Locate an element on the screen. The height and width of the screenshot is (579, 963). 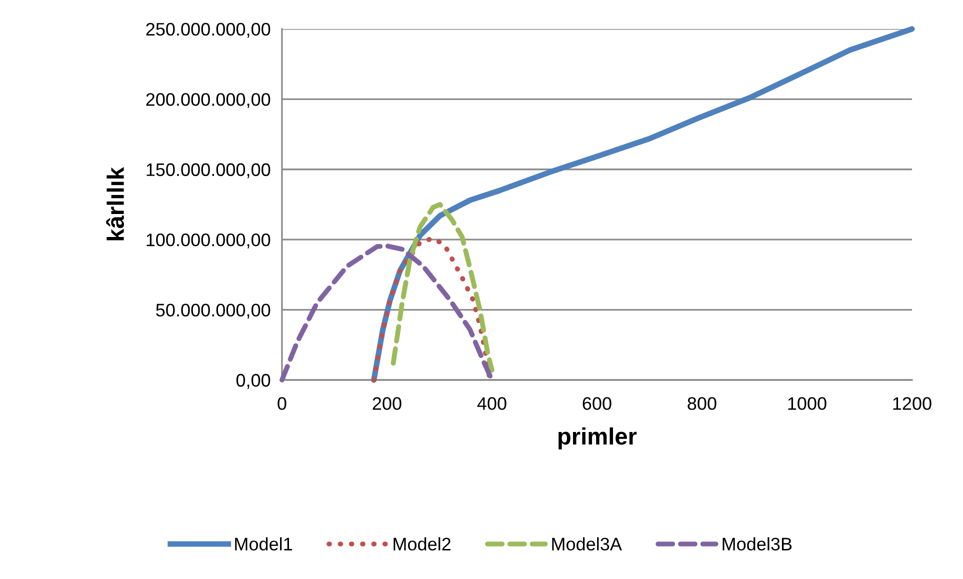
x-tick-label: 200 is located at coordinates (387, 403).